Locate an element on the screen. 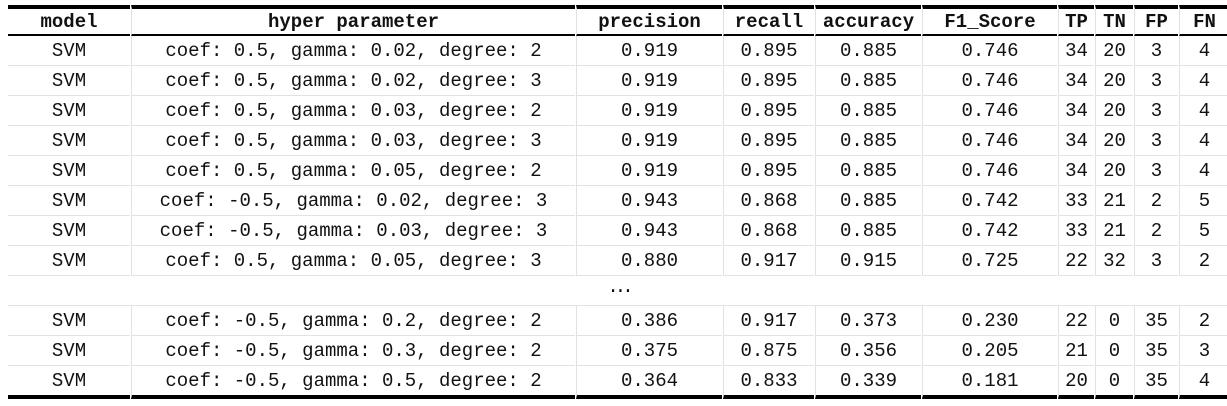 The image size is (1227, 406). column-header-f1-score: F1_Score is located at coordinates (989, 20).